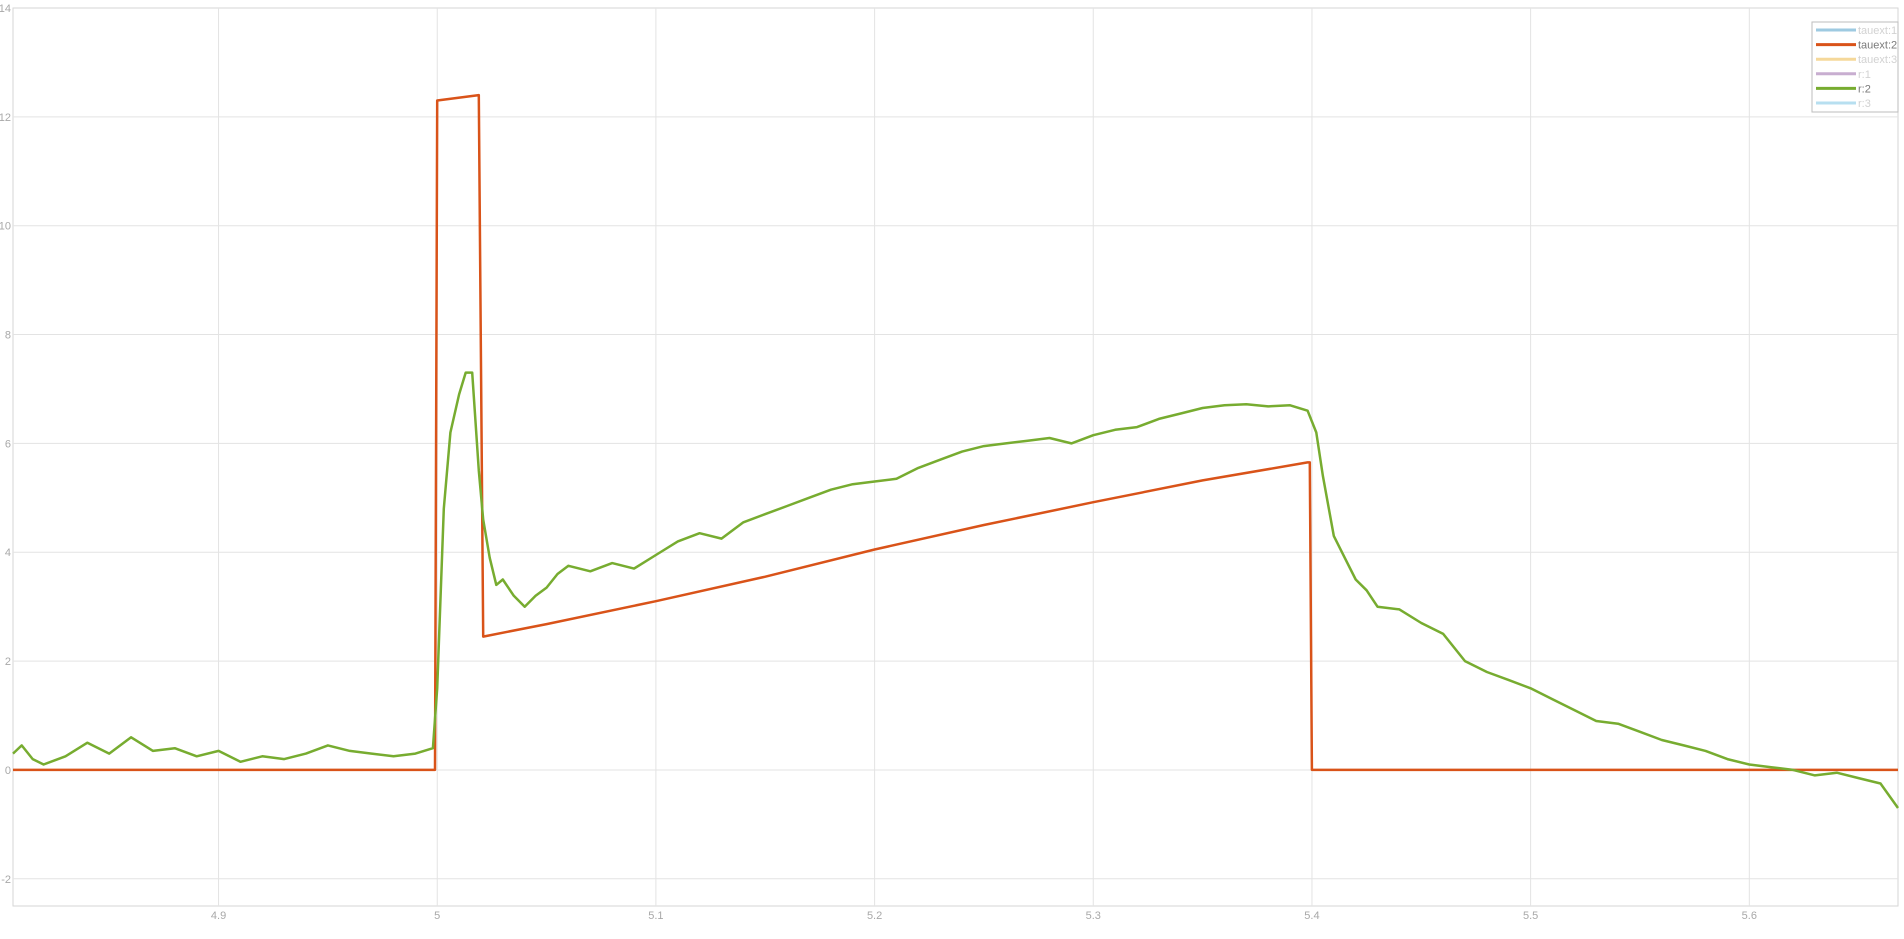 The image size is (1904, 939). Describe the element at coordinates (1093, 916) in the screenshot. I see `x-tick-label: 5.3` at that location.